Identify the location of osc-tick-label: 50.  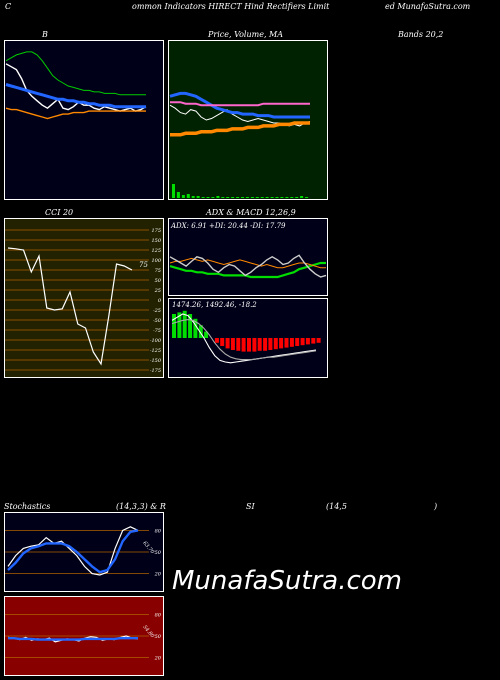
(158, 553).